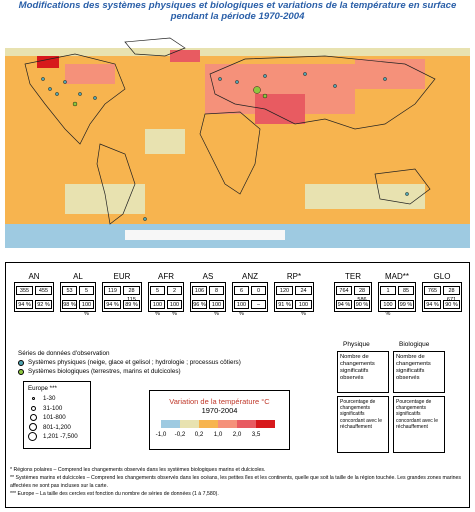 The image size is (475, 512). What do you see at coordinates (199, 290) in the screenshot?
I see `count-physical: 106` at bounding box center [199, 290].